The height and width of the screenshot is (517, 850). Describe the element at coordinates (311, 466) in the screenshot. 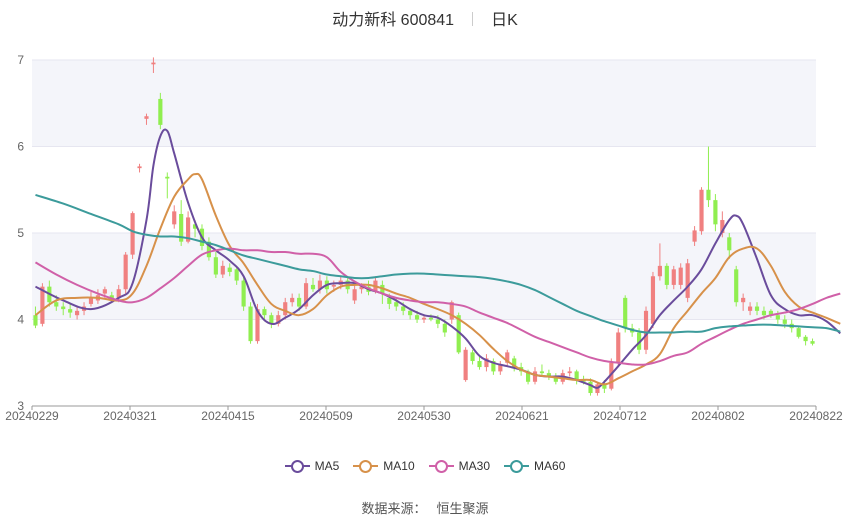

I see `legend-item-ma5: MA5` at that location.